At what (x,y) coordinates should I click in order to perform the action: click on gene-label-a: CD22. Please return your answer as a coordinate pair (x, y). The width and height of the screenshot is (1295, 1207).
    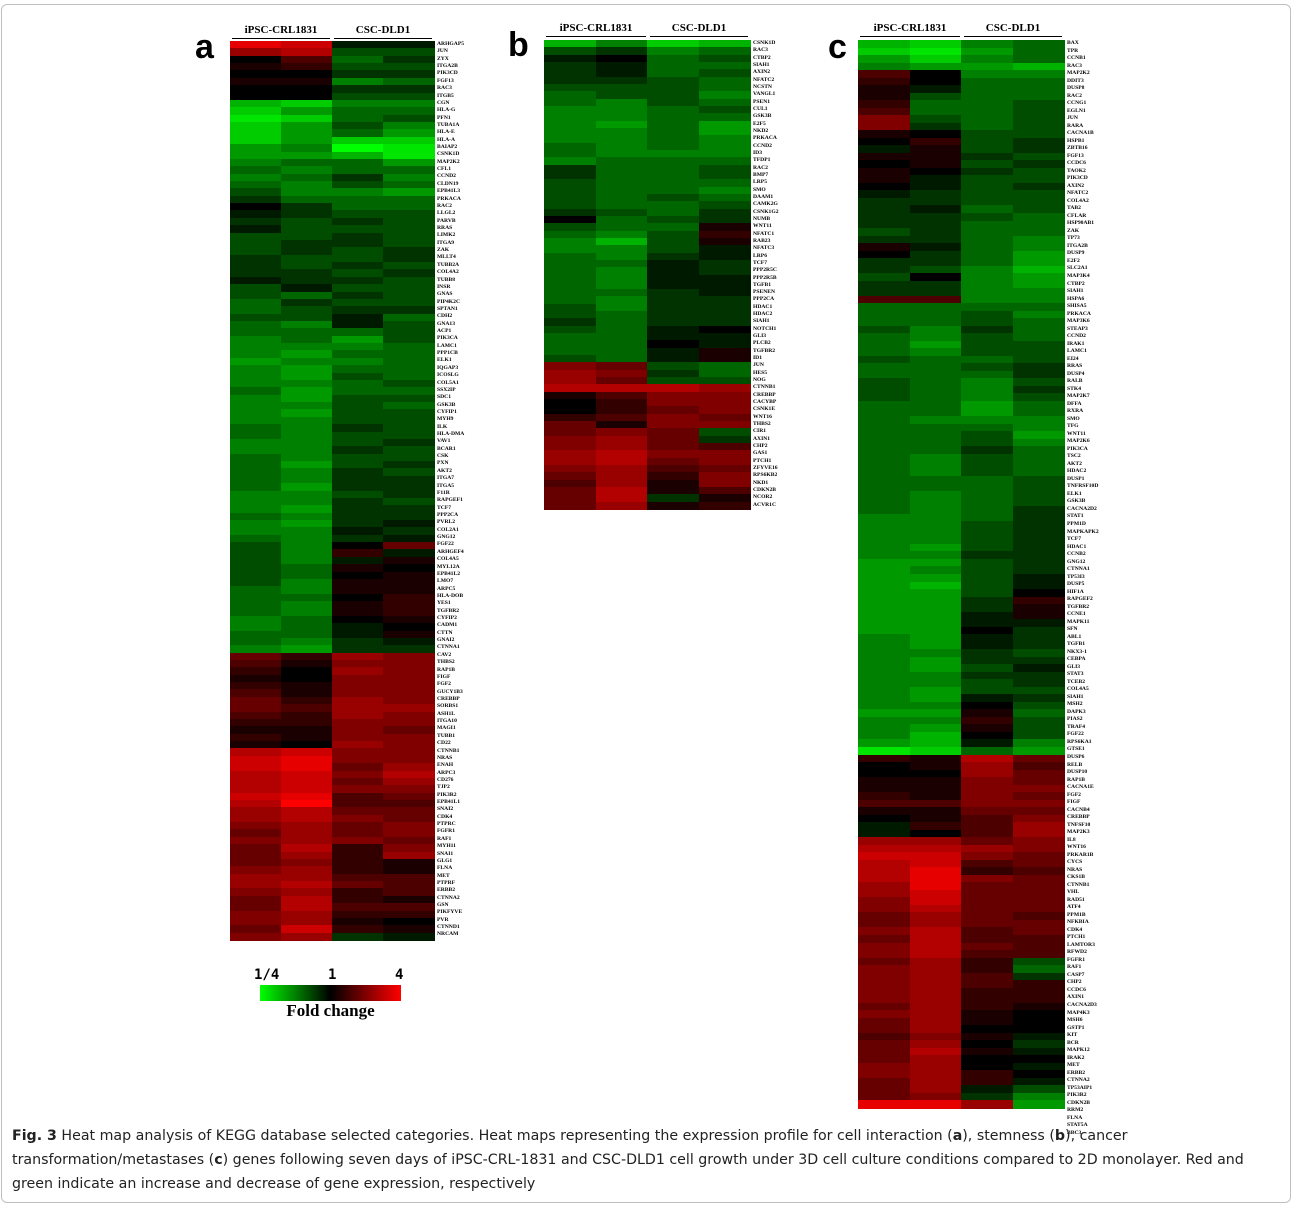
    Looking at the image, I should click on (444, 743).